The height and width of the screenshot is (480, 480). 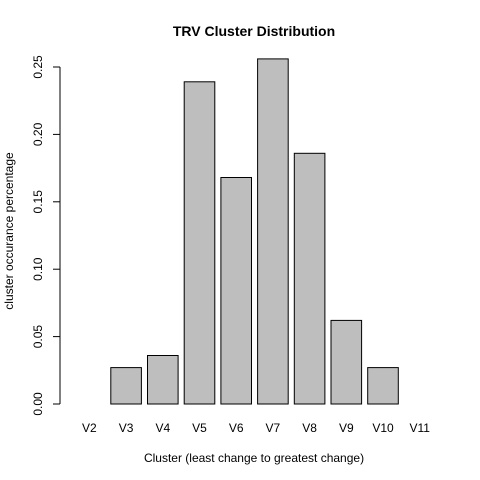 What do you see at coordinates (309, 428) in the screenshot?
I see `x-tick-label-v8: V8` at bounding box center [309, 428].